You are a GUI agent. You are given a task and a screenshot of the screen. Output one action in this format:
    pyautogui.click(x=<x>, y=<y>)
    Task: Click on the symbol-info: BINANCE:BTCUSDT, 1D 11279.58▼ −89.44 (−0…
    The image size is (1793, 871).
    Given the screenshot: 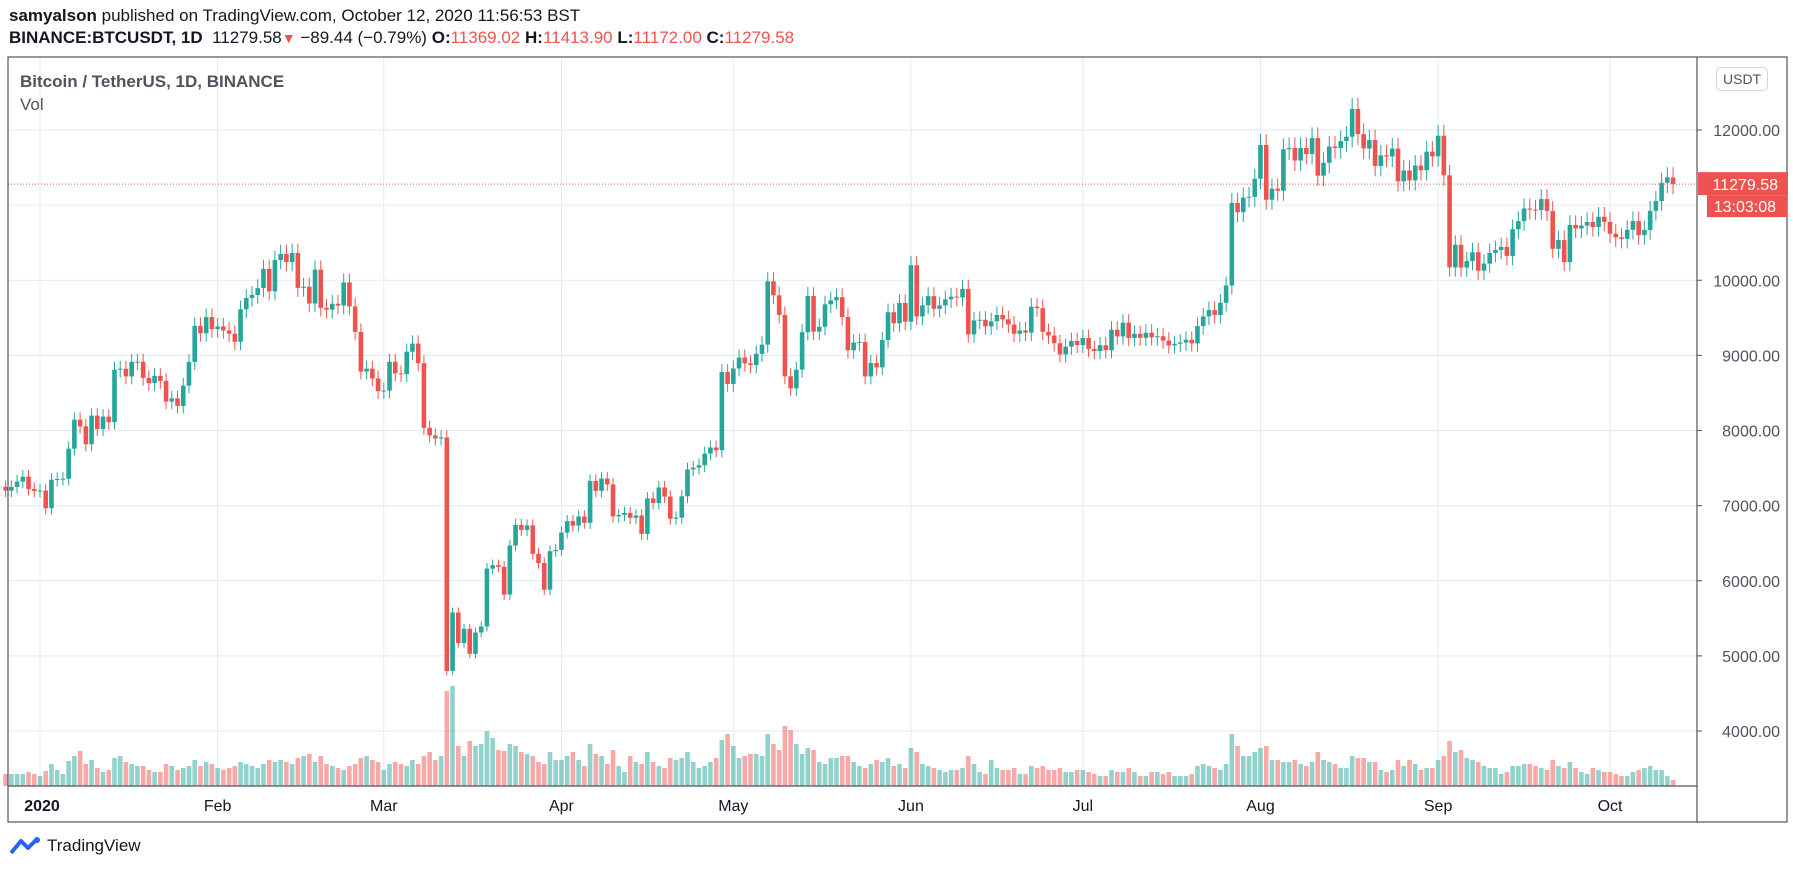 What is the action you would take?
    pyautogui.click(x=401, y=38)
    